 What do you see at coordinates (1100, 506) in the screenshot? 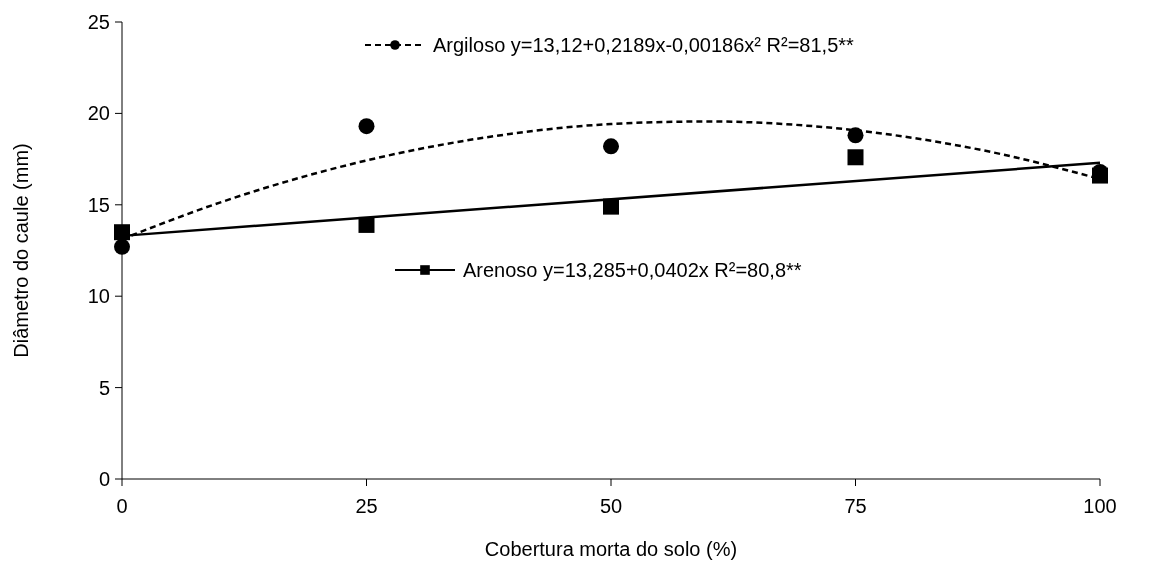
I see `x-tick-label: 100` at bounding box center [1100, 506].